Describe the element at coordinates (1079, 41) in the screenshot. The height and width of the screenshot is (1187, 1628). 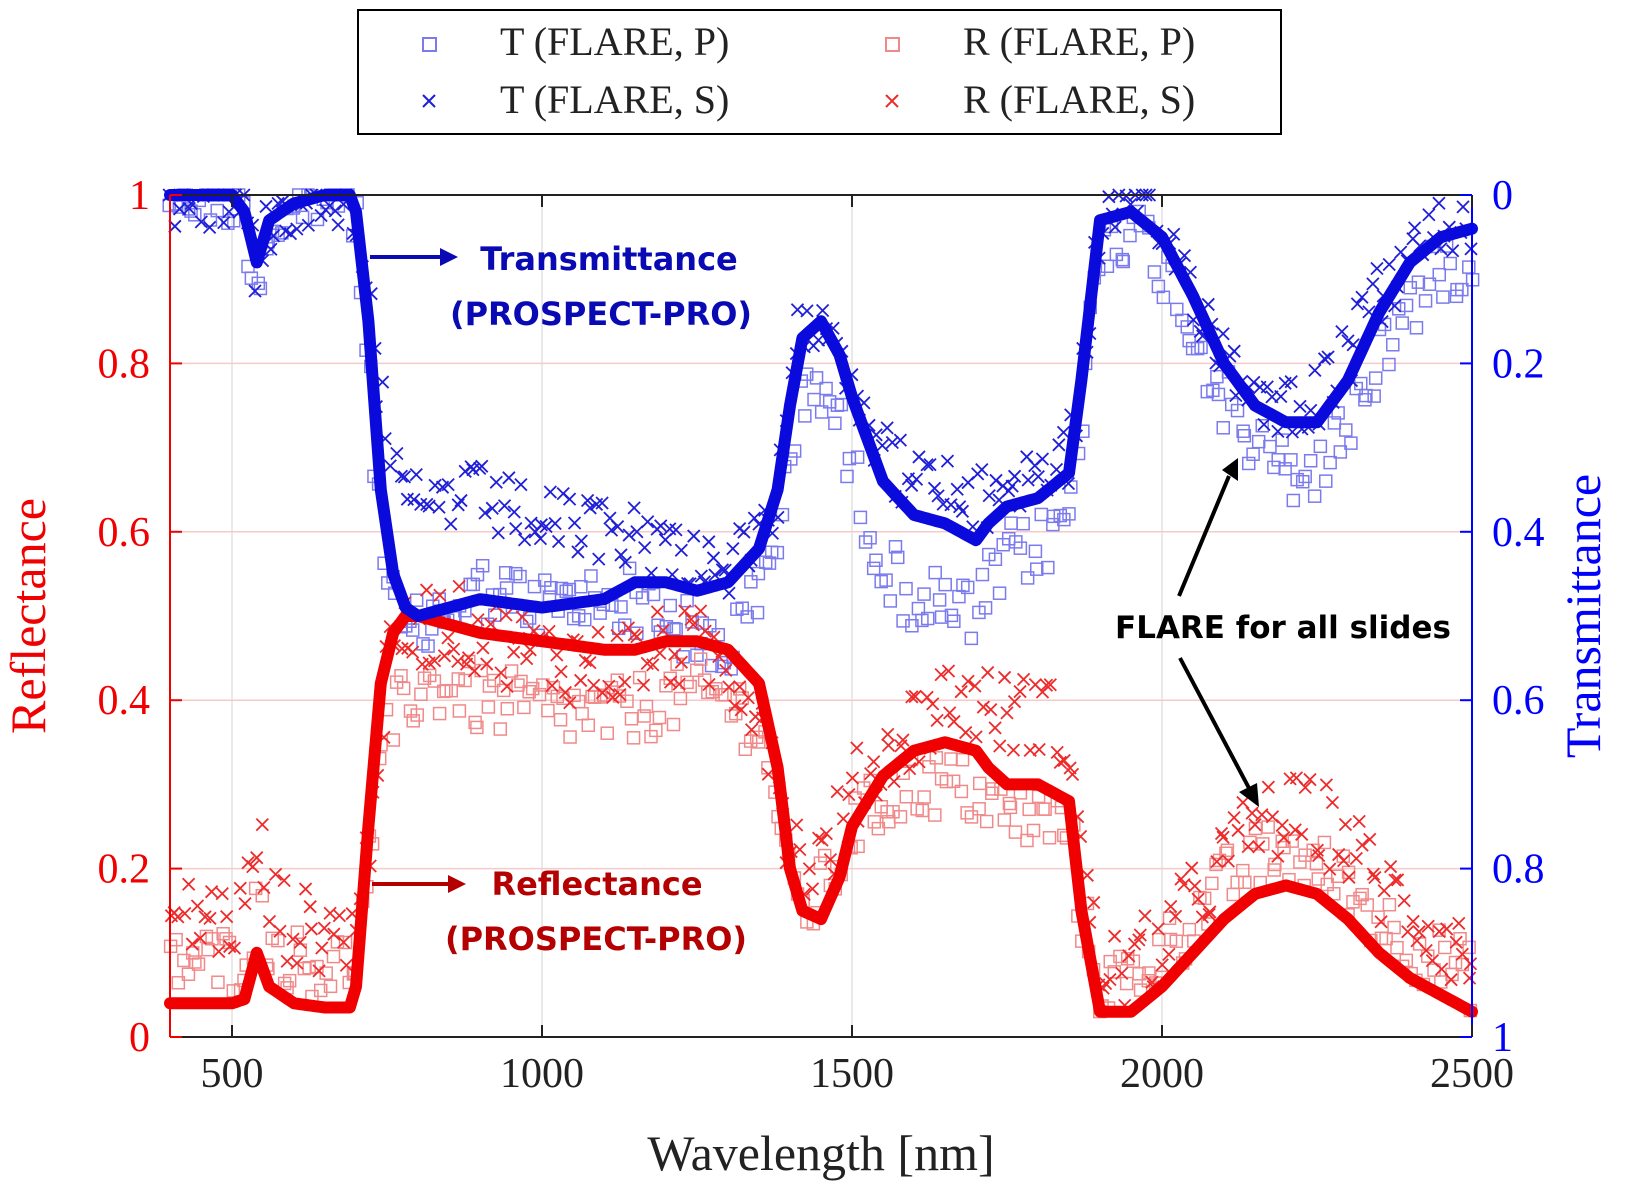
I see `legend-label-r-p: R (FLARE, P)` at that location.